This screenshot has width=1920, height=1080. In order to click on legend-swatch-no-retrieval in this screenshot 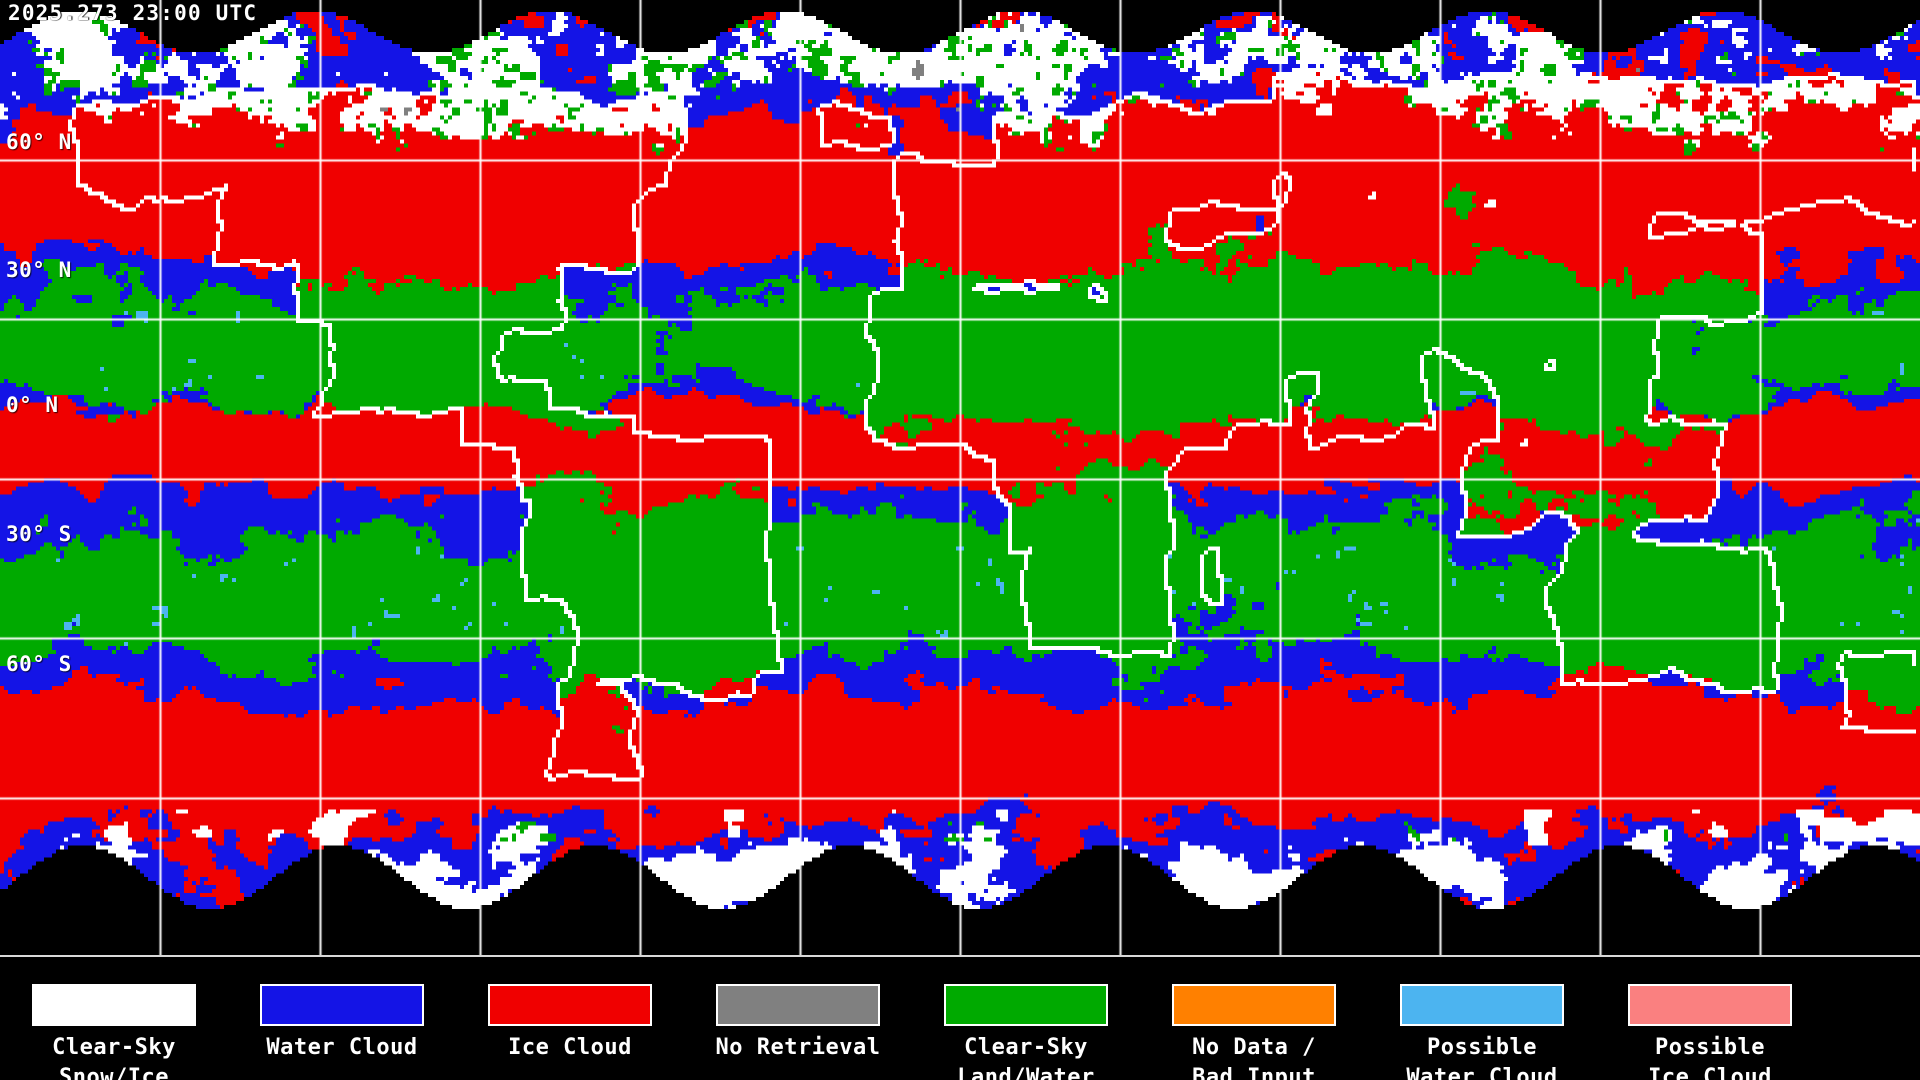, I will do `click(798, 1005)`.